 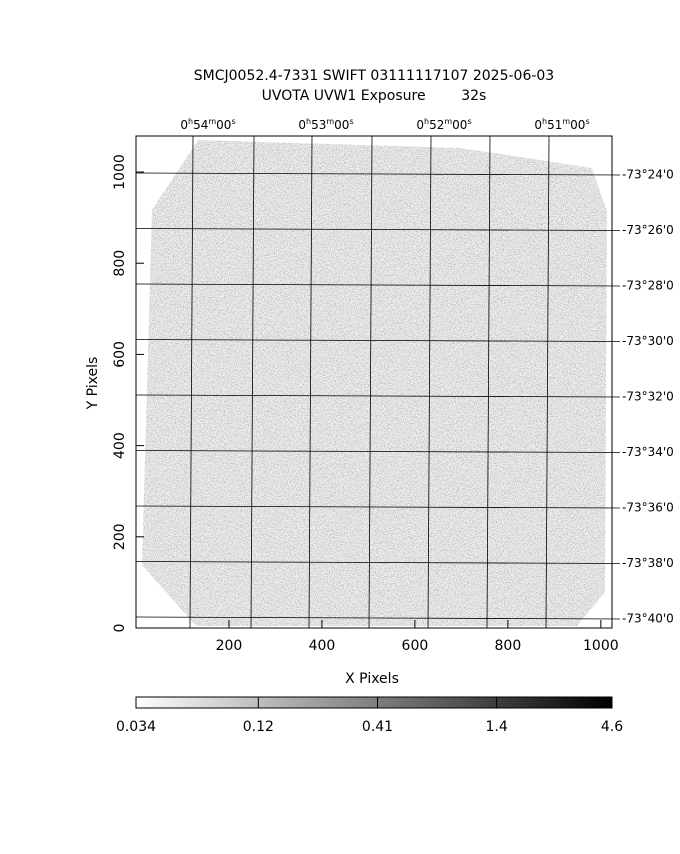 I want to click on x-tick-label: 400, so click(x=322, y=646).